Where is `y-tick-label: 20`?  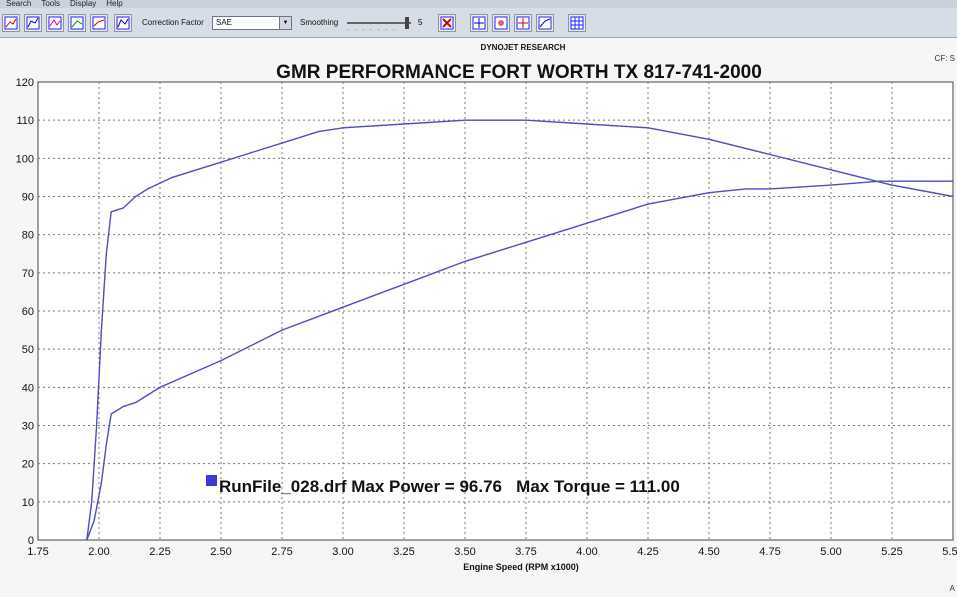
y-tick-label: 20 is located at coordinates (28, 465).